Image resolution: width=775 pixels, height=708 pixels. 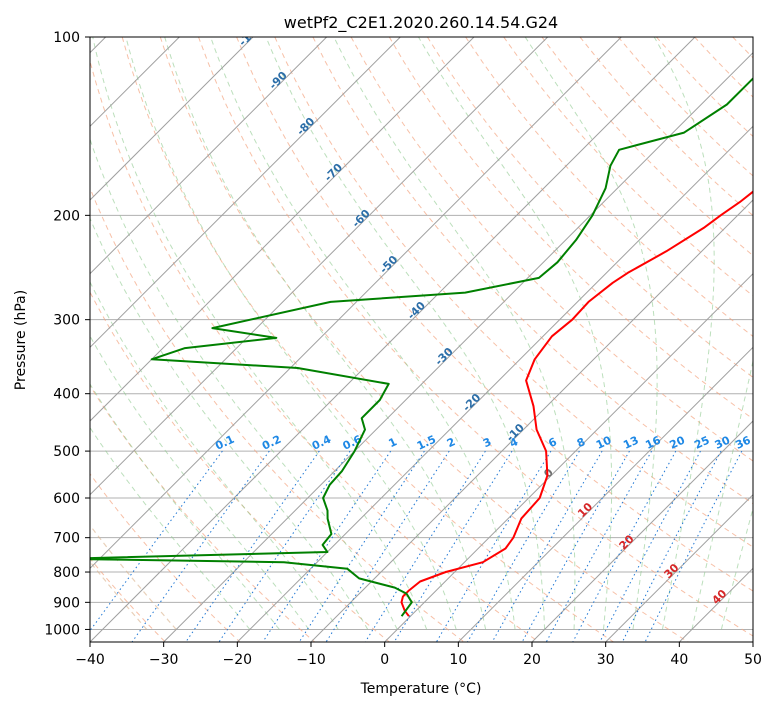 What do you see at coordinates (679, 660) in the screenshot?
I see `x-tick-label: 40` at bounding box center [679, 660].